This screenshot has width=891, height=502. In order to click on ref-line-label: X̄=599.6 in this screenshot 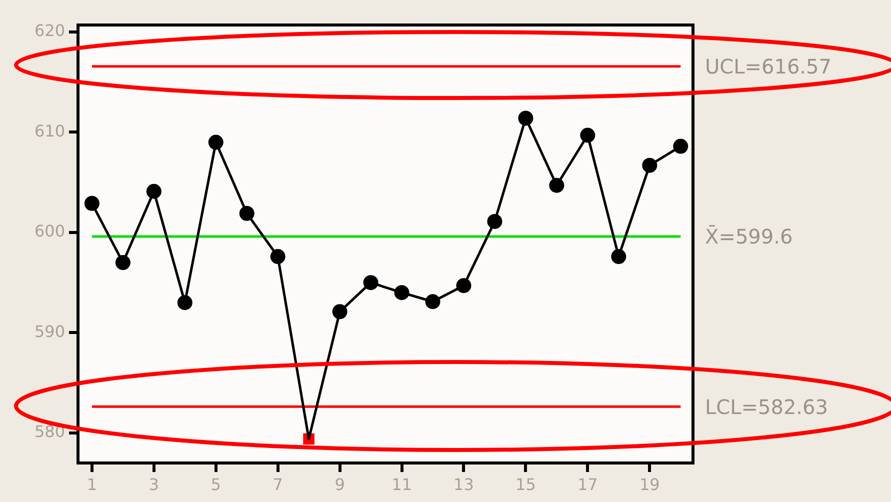, I will do `click(749, 236)`.